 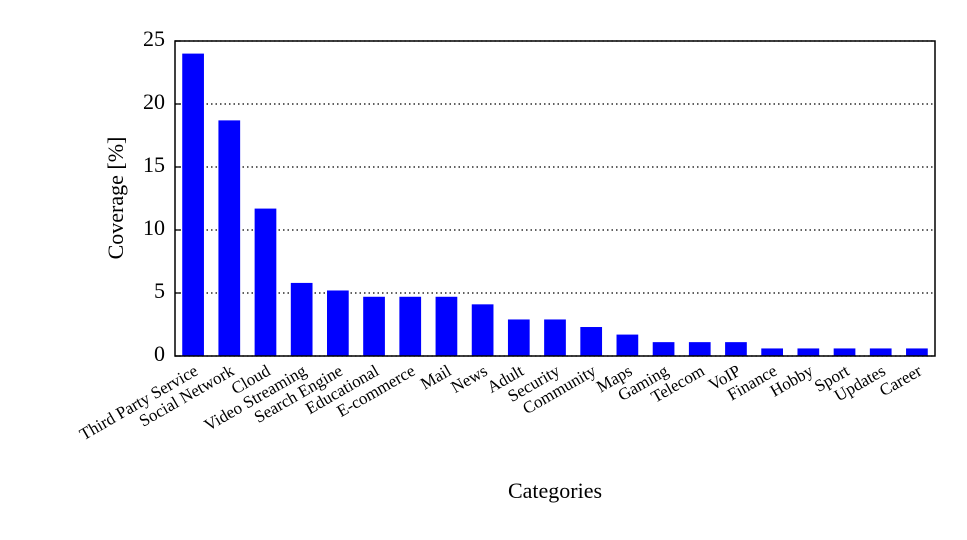 I want to click on y-tick-label: 10, so click(x=154, y=227).